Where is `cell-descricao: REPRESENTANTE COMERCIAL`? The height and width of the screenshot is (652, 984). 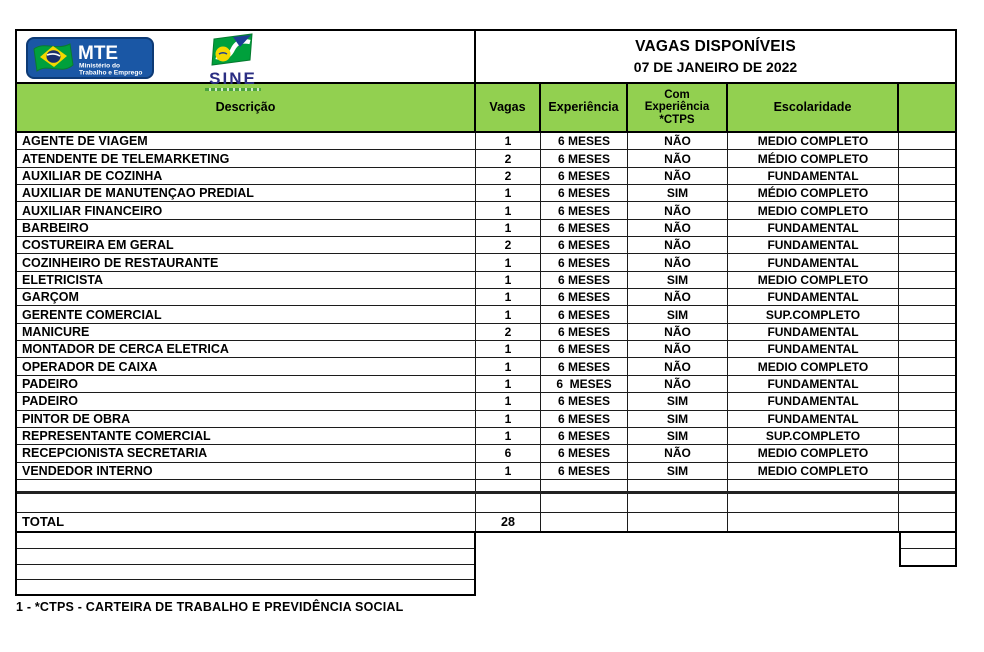
cell-descricao: REPRESENTANTE COMERCIAL is located at coordinates (246, 436).